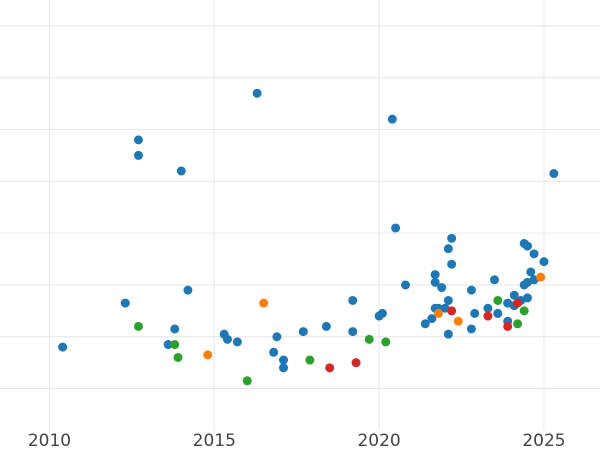 This screenshot has width=600, height=450. What do you see at coordinates (378, 440) in the screenshot?
I see `x-tick-label: 2020` at bounding box center [378, 440].